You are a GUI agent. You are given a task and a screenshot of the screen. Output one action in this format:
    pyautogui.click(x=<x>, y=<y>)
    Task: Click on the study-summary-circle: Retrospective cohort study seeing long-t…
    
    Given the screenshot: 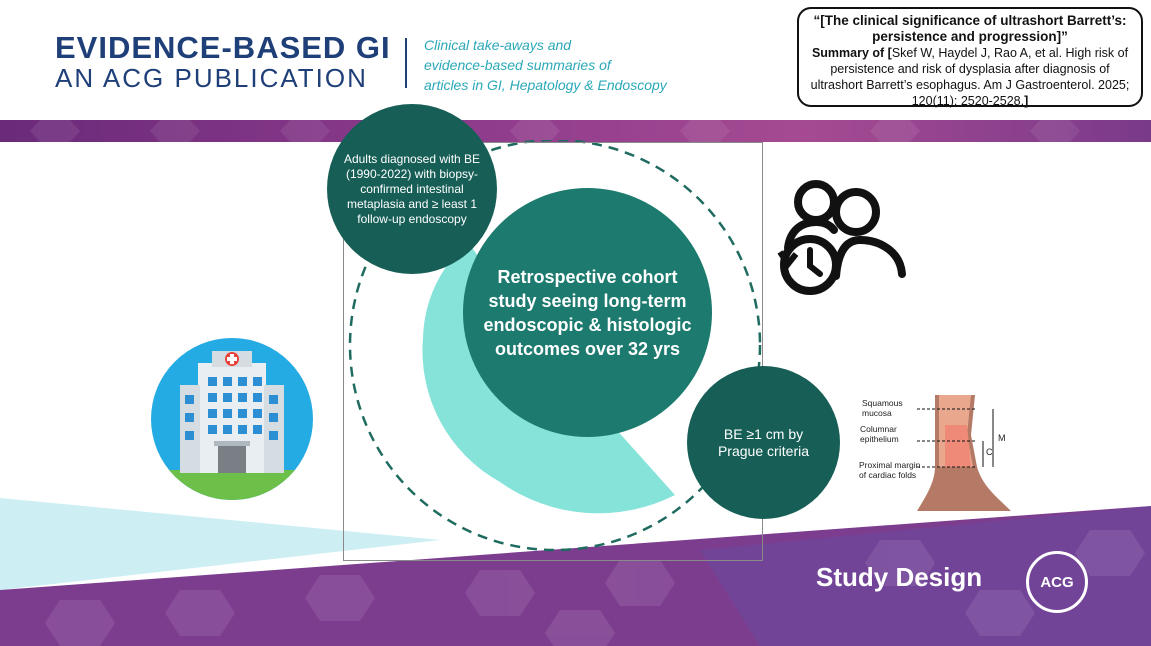 What is the action you would take?
    pyautogui.click(x=587, y=312)
    